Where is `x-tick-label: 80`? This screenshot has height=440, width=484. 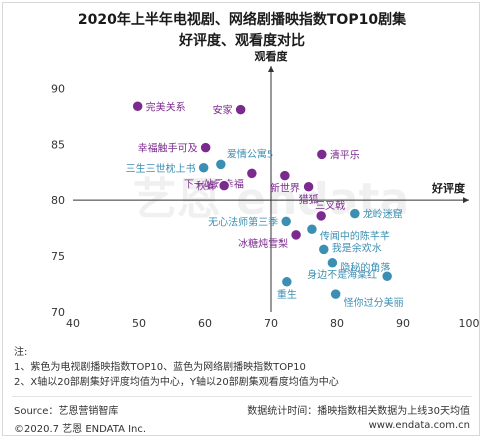 x-tick-label: 80 is located at coordinates (337, 323).